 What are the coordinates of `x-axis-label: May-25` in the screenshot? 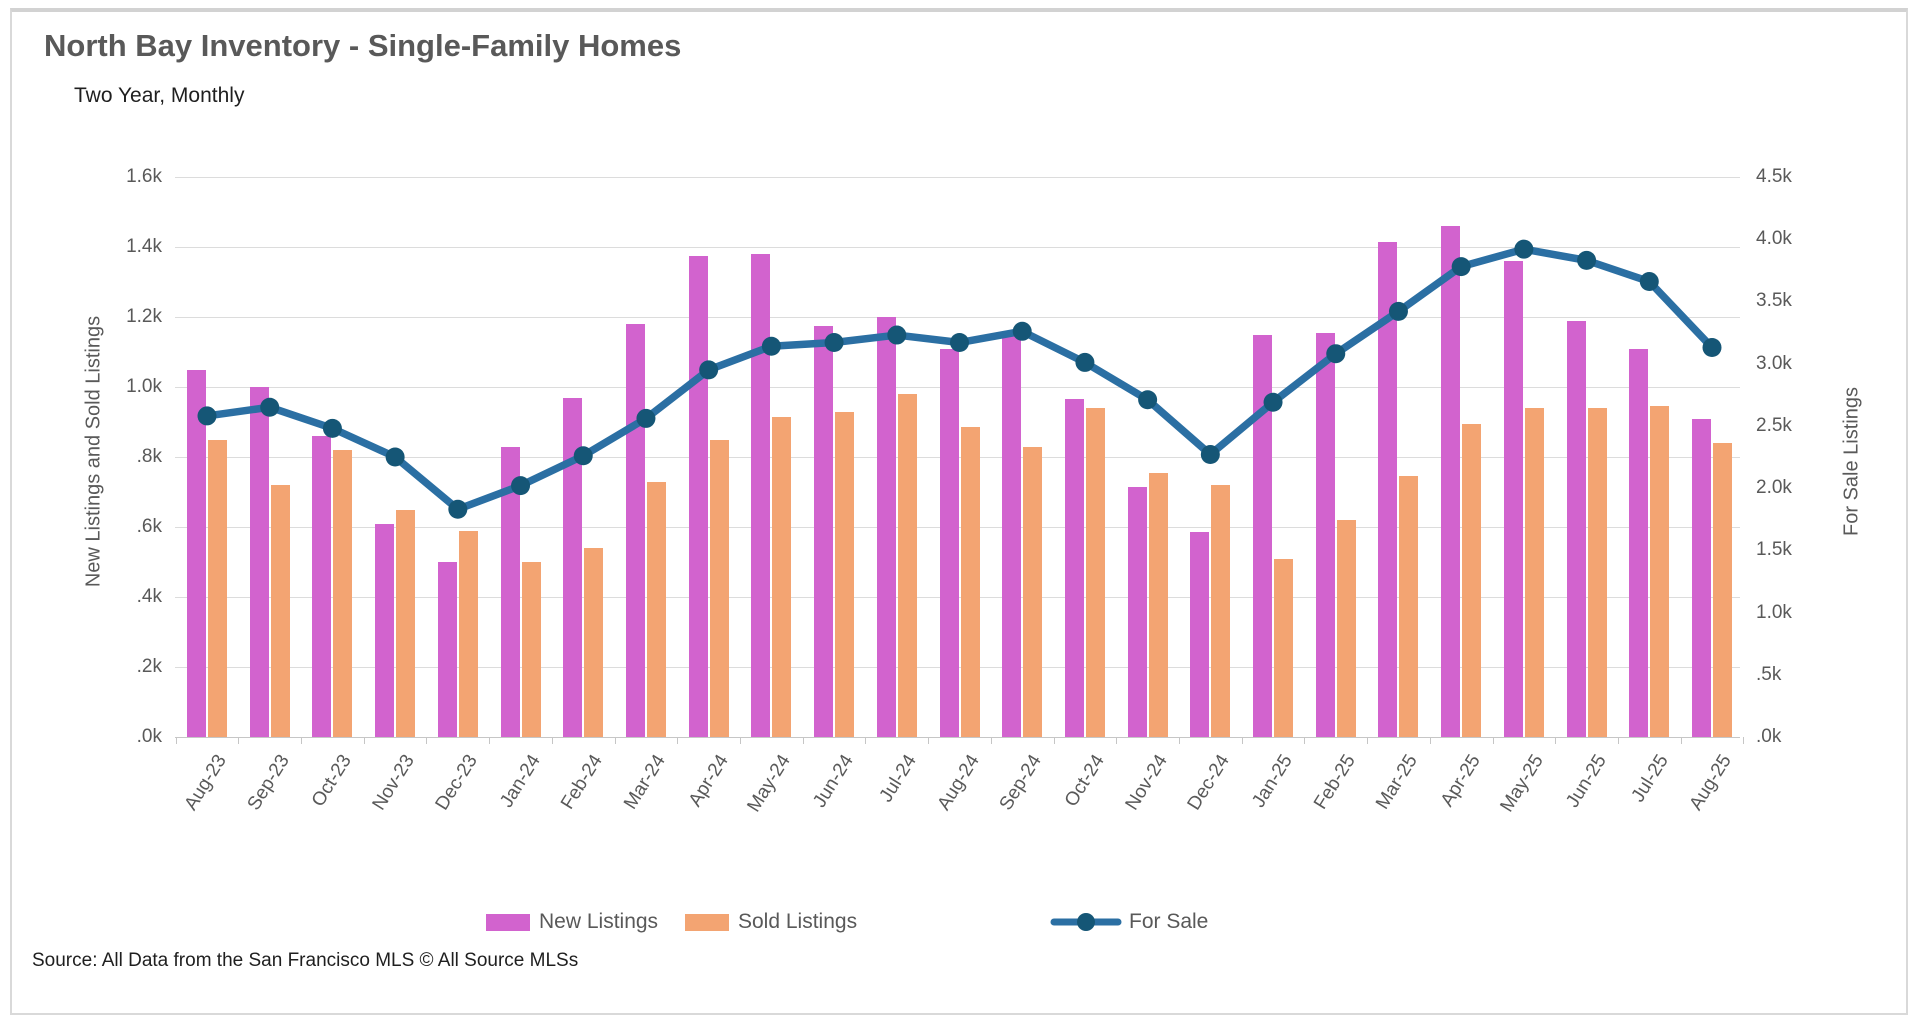 It's located at (1522, 783).